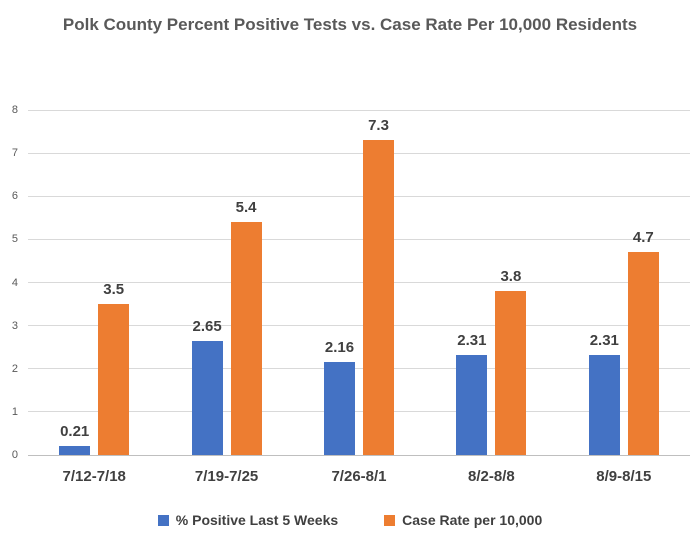 The width and height of the screenshot is (700, 545). Describe the element at coordinates (94, 476) in the screenshot. I see `x-axis-category-label: 7/12-7/18` at that location.